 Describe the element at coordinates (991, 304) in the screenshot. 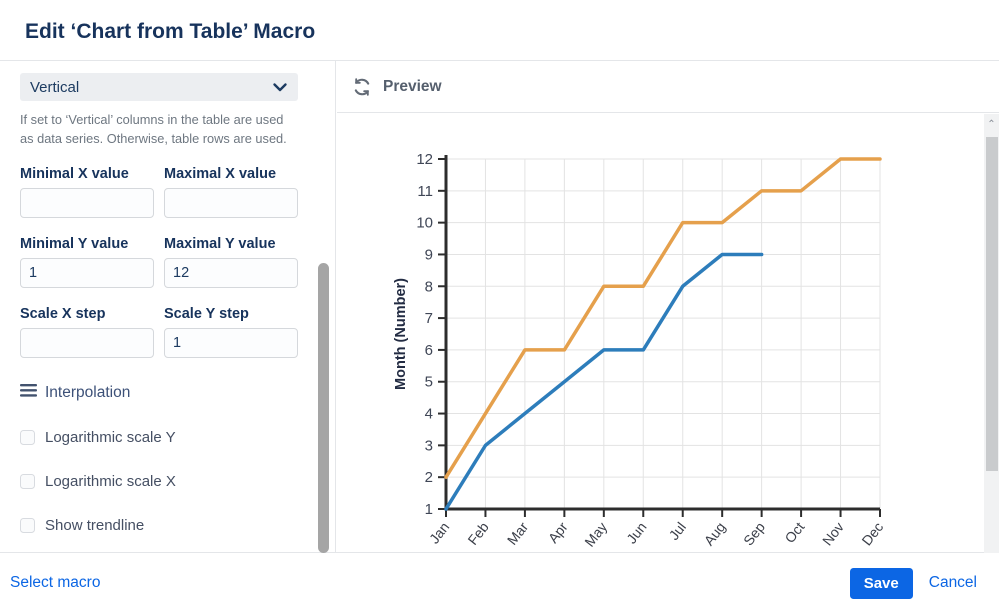

I see `preview-scrollbar-thumb` at that location.